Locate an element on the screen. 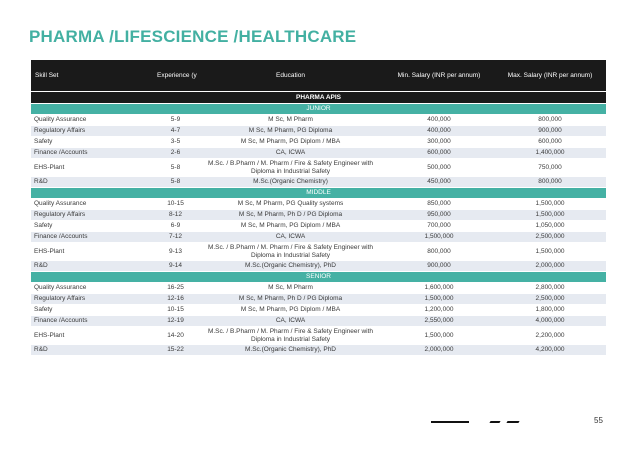 The width and height of the screenshot is (638, 452). cell-max-salary: 600,000 is located at coordinates (550, 142).